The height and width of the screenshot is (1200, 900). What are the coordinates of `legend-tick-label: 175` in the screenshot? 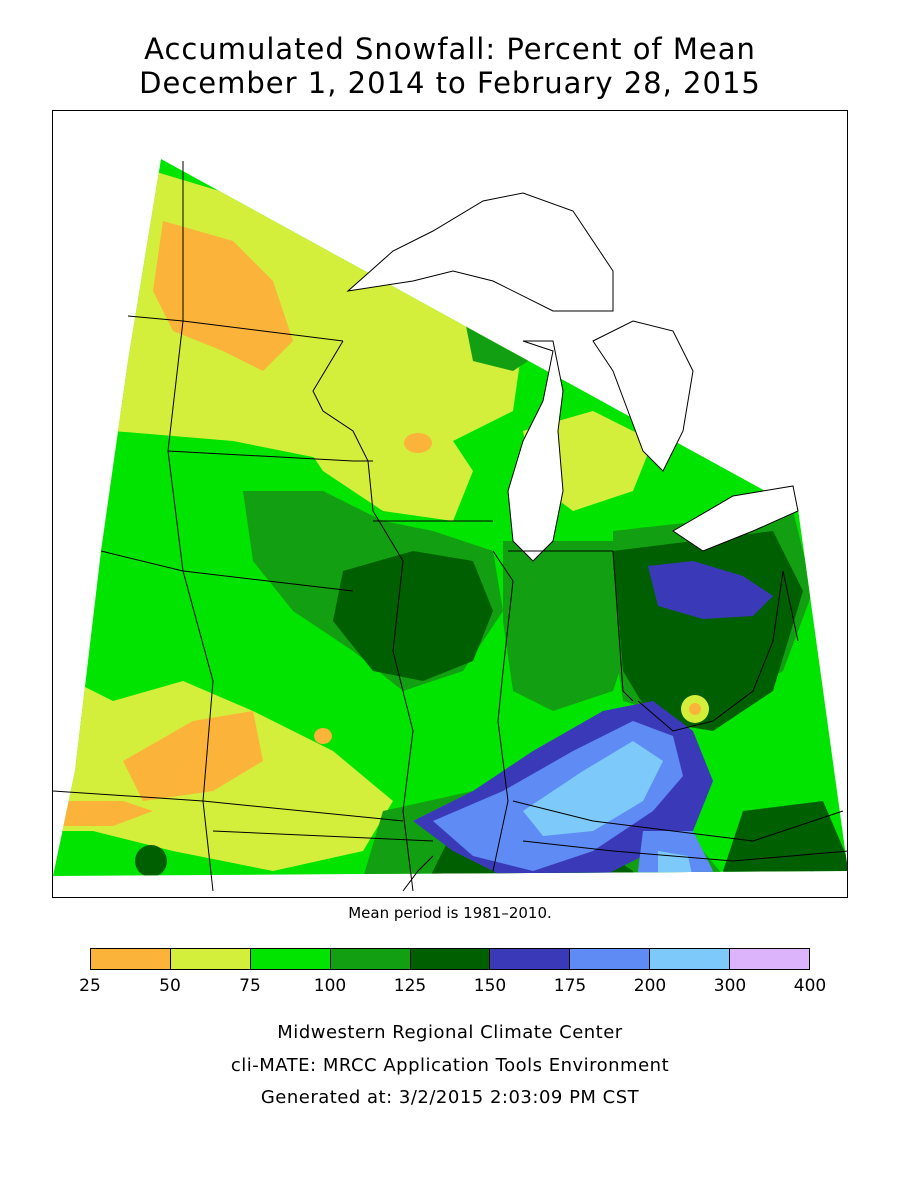 It's located at (570, 986).